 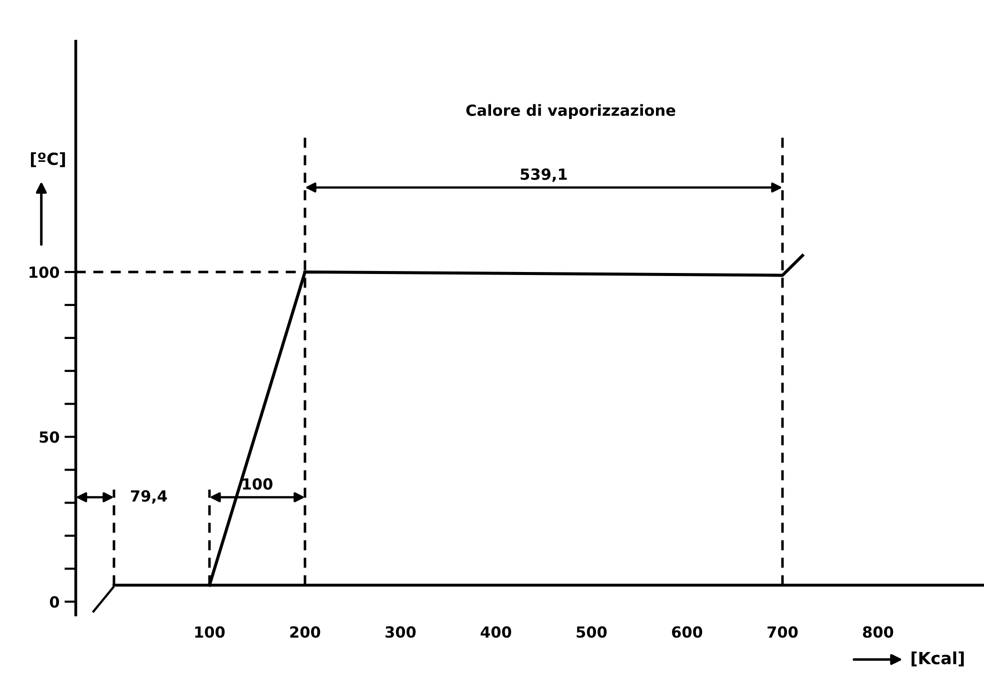 I want to click on y-tick-label: 50, so click(x=50, y=437).